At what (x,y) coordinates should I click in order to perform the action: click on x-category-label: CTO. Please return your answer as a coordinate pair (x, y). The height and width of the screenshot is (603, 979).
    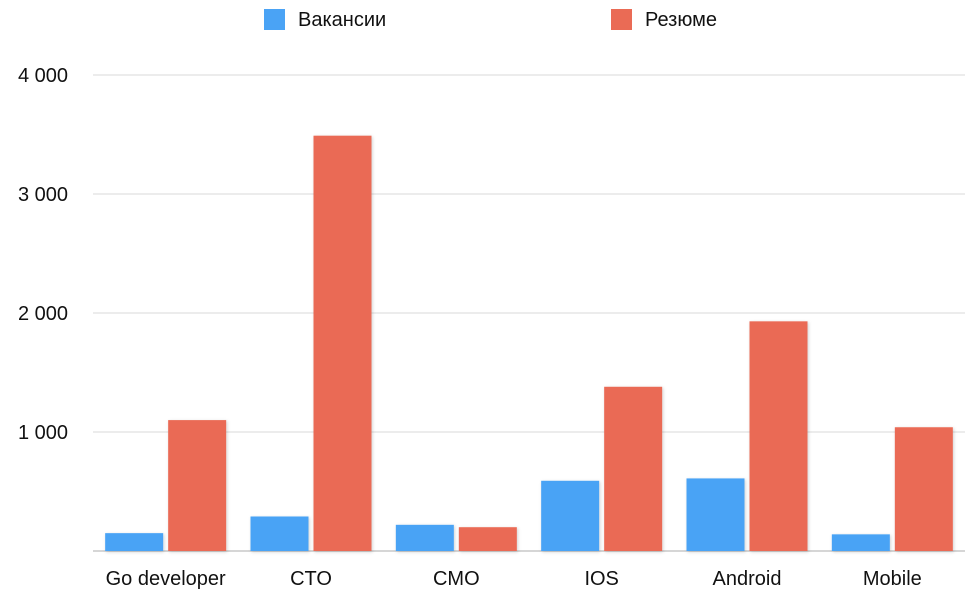
    Looking at the image, I should click on (311, 579).